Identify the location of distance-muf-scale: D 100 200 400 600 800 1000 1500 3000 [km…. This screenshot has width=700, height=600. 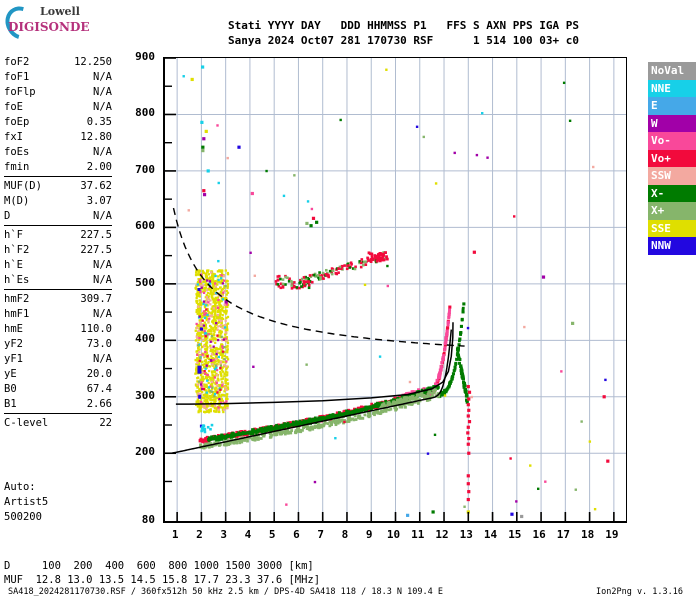
(162, 573).